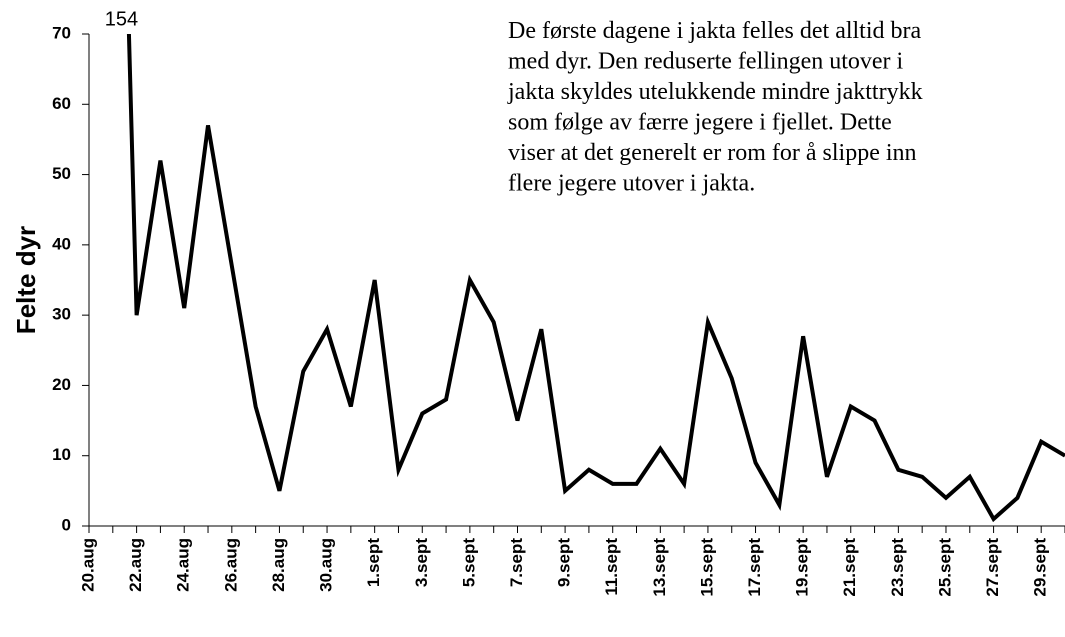 The image size is (1065, 637). Describe the element at coordinates (121, 19) in the screenshot. I see `data-label: 154` at that location.